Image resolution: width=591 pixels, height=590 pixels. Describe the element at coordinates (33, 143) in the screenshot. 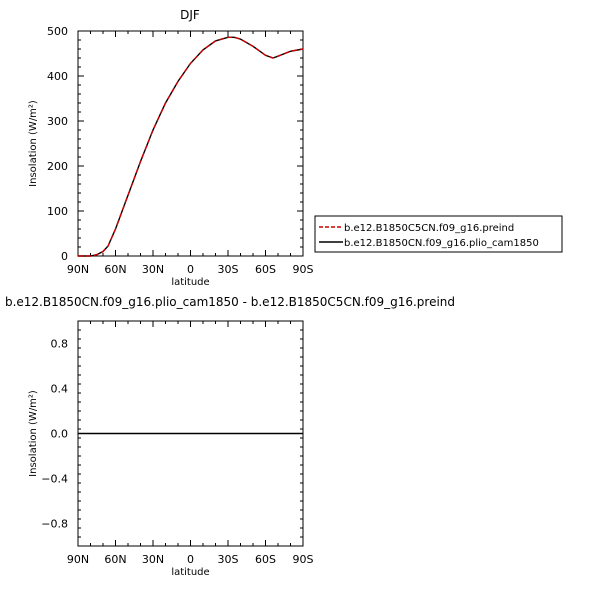

I see `y-axis-label-0: Insolation (W/m²)` at that location.